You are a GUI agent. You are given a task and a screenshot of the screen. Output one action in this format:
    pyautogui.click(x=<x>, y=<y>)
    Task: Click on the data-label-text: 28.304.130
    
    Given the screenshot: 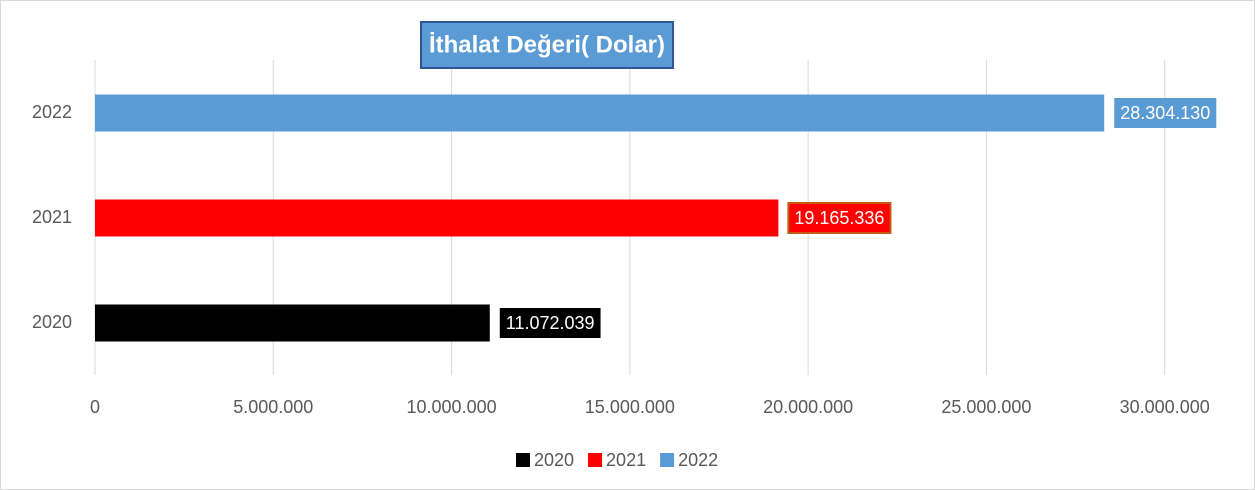 What is the action you would take?
    pyautogui.click(x=1165, y=113)
    